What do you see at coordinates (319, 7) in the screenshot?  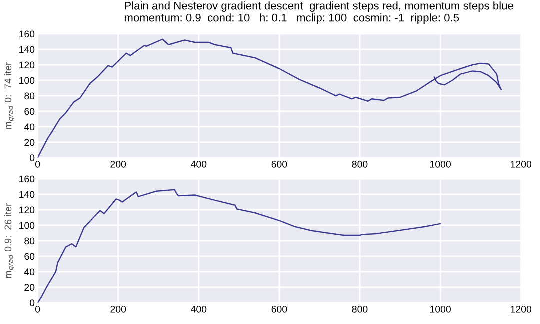 I see `chart-title: Plain and Nesterov gradient descent gradient steps red, momentum steps blue` at bounding box center [319, 7].